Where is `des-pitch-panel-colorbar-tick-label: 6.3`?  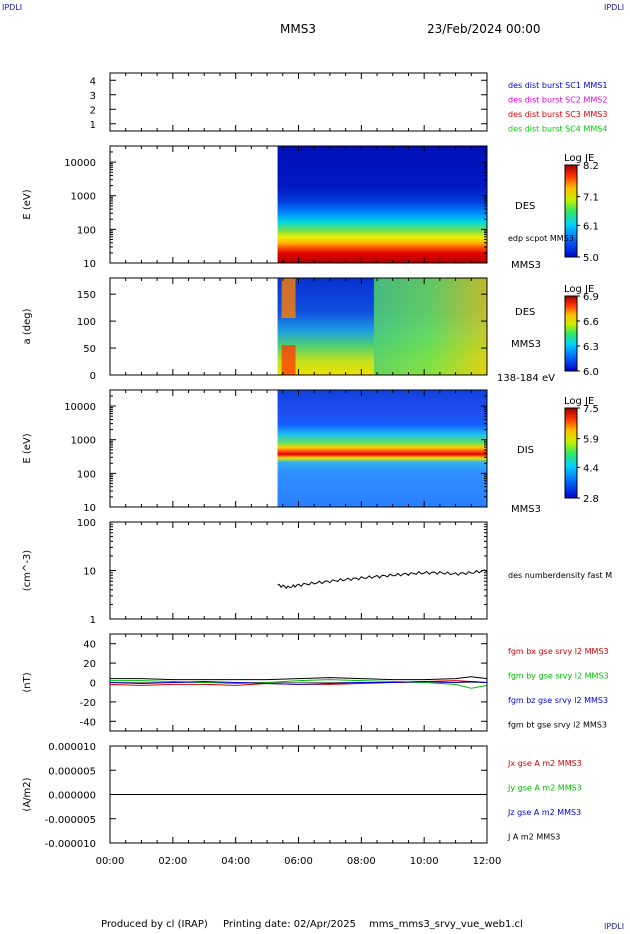
des-pitch-panel-colorbar-tick-label: 6.3 is located at coordinates (591, 347).